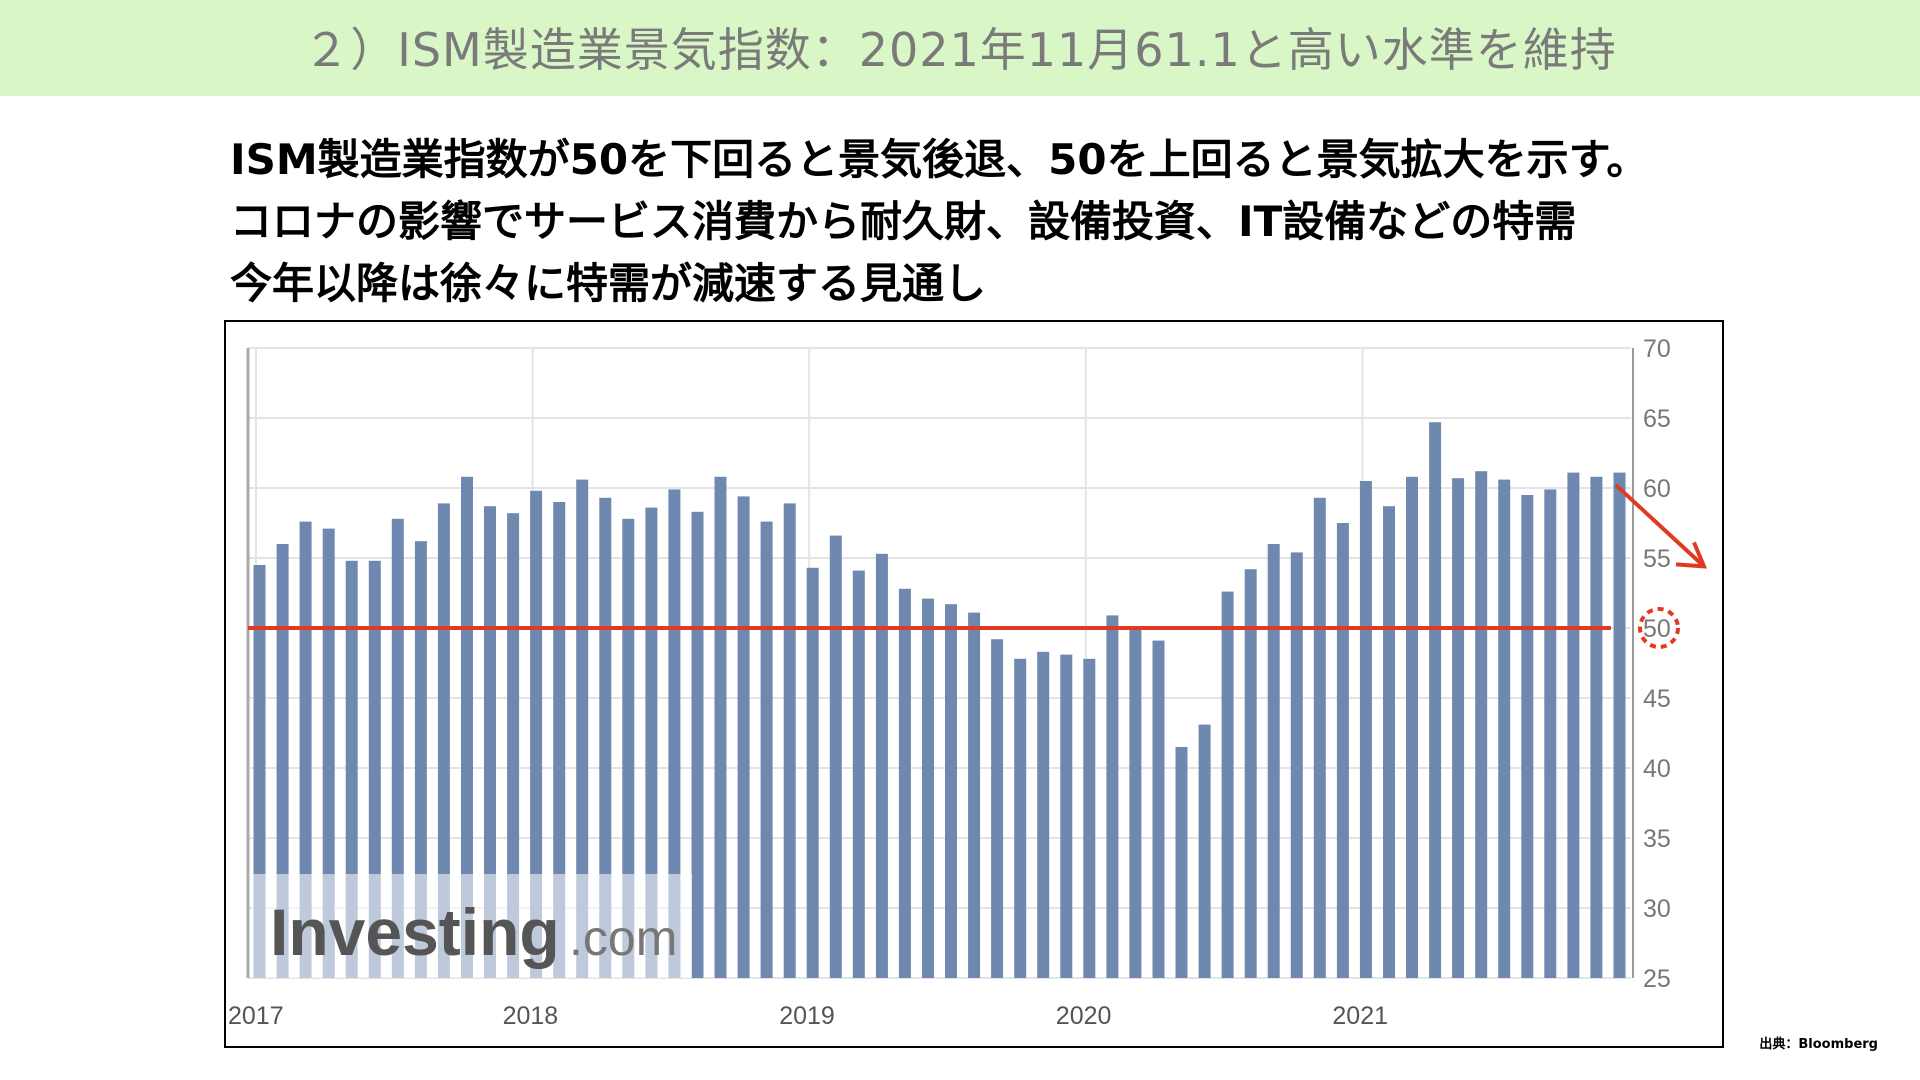  Describe the element at coordinates (1657, 979) in the screenshot. I see `y-tick-label: 25` at that location.